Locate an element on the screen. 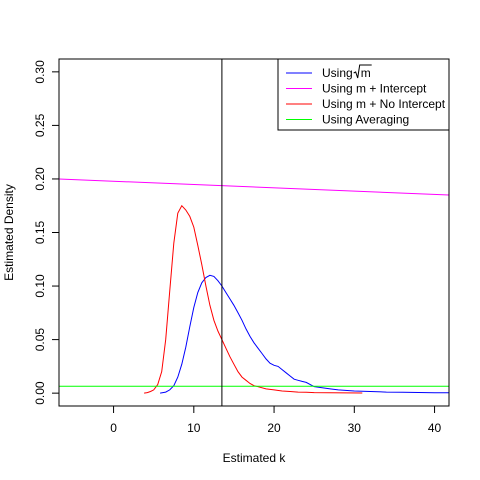 The image size is (480, 480). y-axis-title: Estimated Density is located at coordinates (9, 232).